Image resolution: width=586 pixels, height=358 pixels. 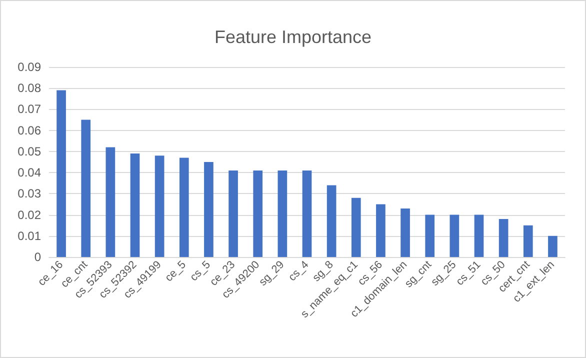 What do you see at coordinates (30, 151) in the screenshot?
I see `y-tick-label: 0.05` at bounding box center [30, 151].